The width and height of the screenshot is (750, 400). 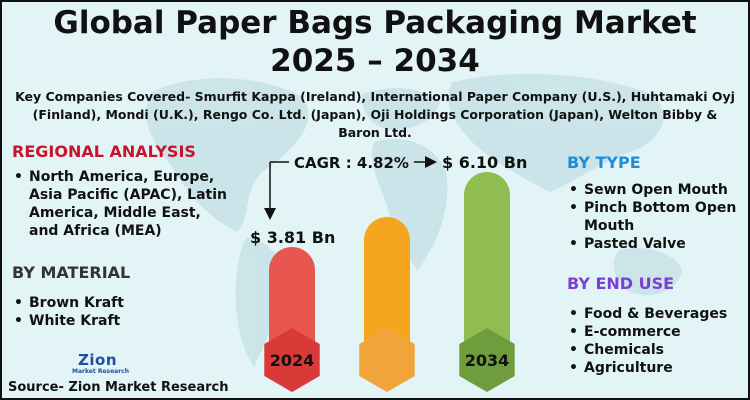 What do you see at coordinates (621, 283) in the screenshot?
I see `by-end-use-heading: BY END USE` at bounding box center [621, 283].